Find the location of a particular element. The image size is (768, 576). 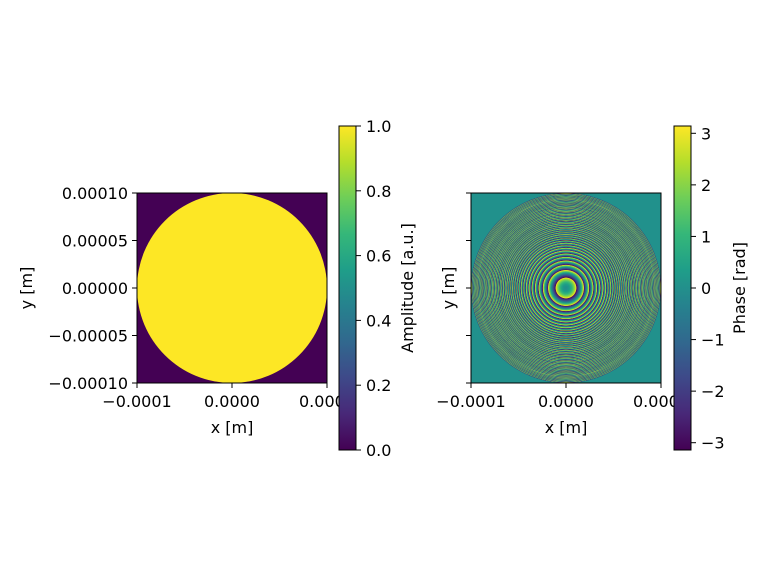

phase-x-tick-label: 0.0000 is located at coordinates (566, 401).